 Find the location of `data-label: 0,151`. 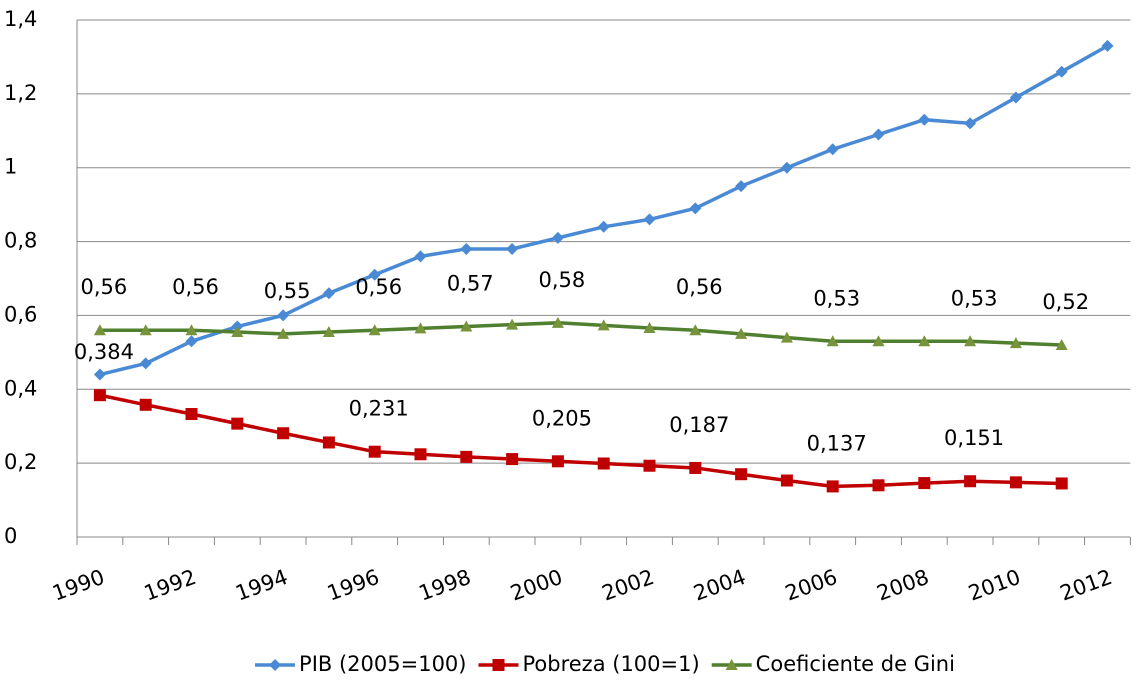

data-label: 0,151 is located at coordinates (974, 438).